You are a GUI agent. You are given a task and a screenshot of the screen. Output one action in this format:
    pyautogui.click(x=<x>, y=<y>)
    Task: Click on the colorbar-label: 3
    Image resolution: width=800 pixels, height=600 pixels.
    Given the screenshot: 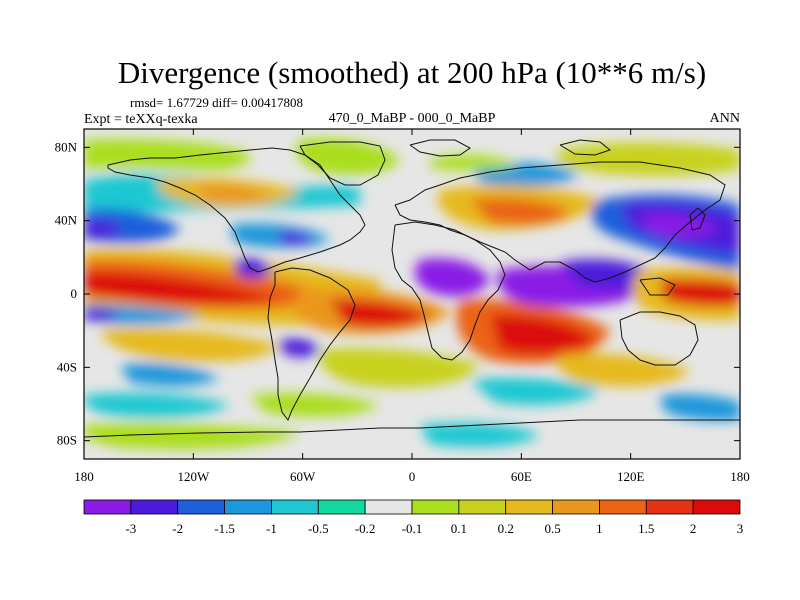 What is the action you would take?
    pyautogui.click(x=740, y=528)
    